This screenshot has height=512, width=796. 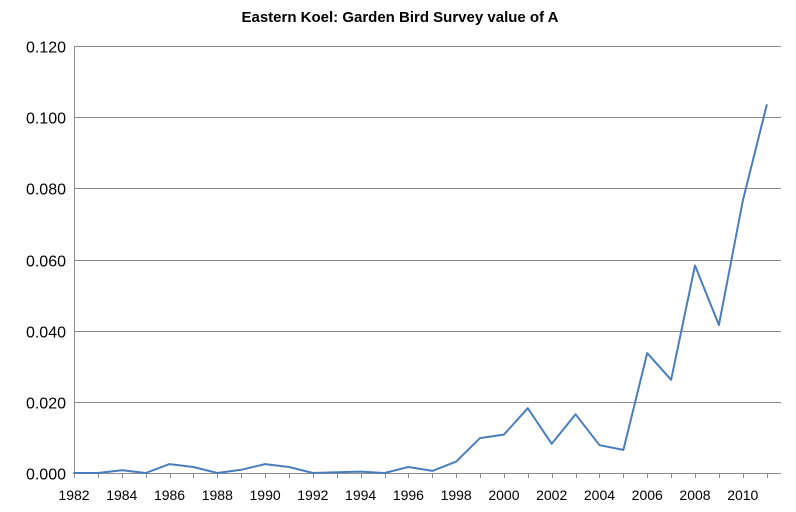 I want to click on x-tick-label: 1988, so click(x=217, y=495).